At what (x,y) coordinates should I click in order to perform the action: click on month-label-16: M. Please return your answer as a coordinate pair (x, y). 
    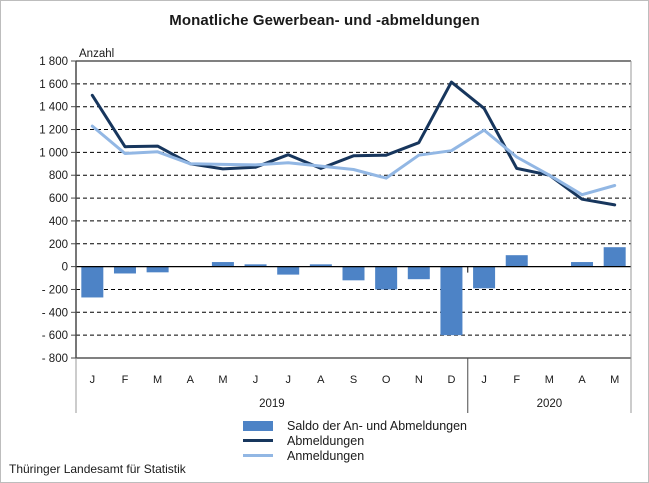
    Looking at the image, I should click on (614, 380).